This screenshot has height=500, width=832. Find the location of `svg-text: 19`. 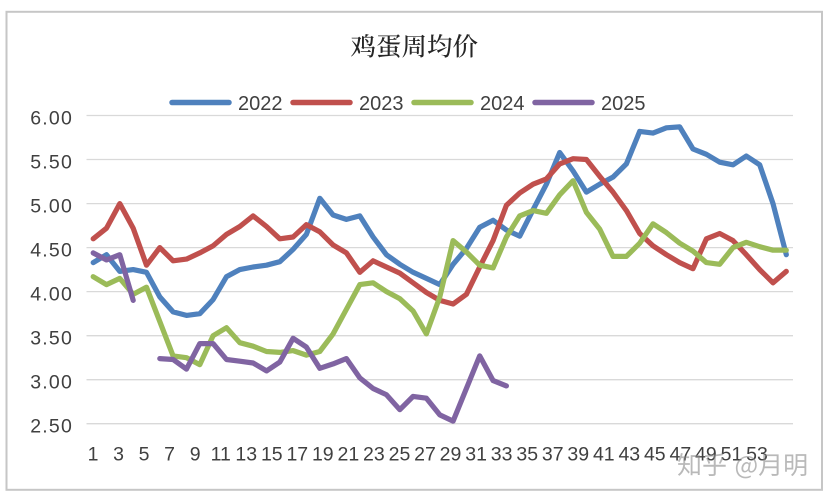

svg-text: 19 is located at coordinates (323, 455).